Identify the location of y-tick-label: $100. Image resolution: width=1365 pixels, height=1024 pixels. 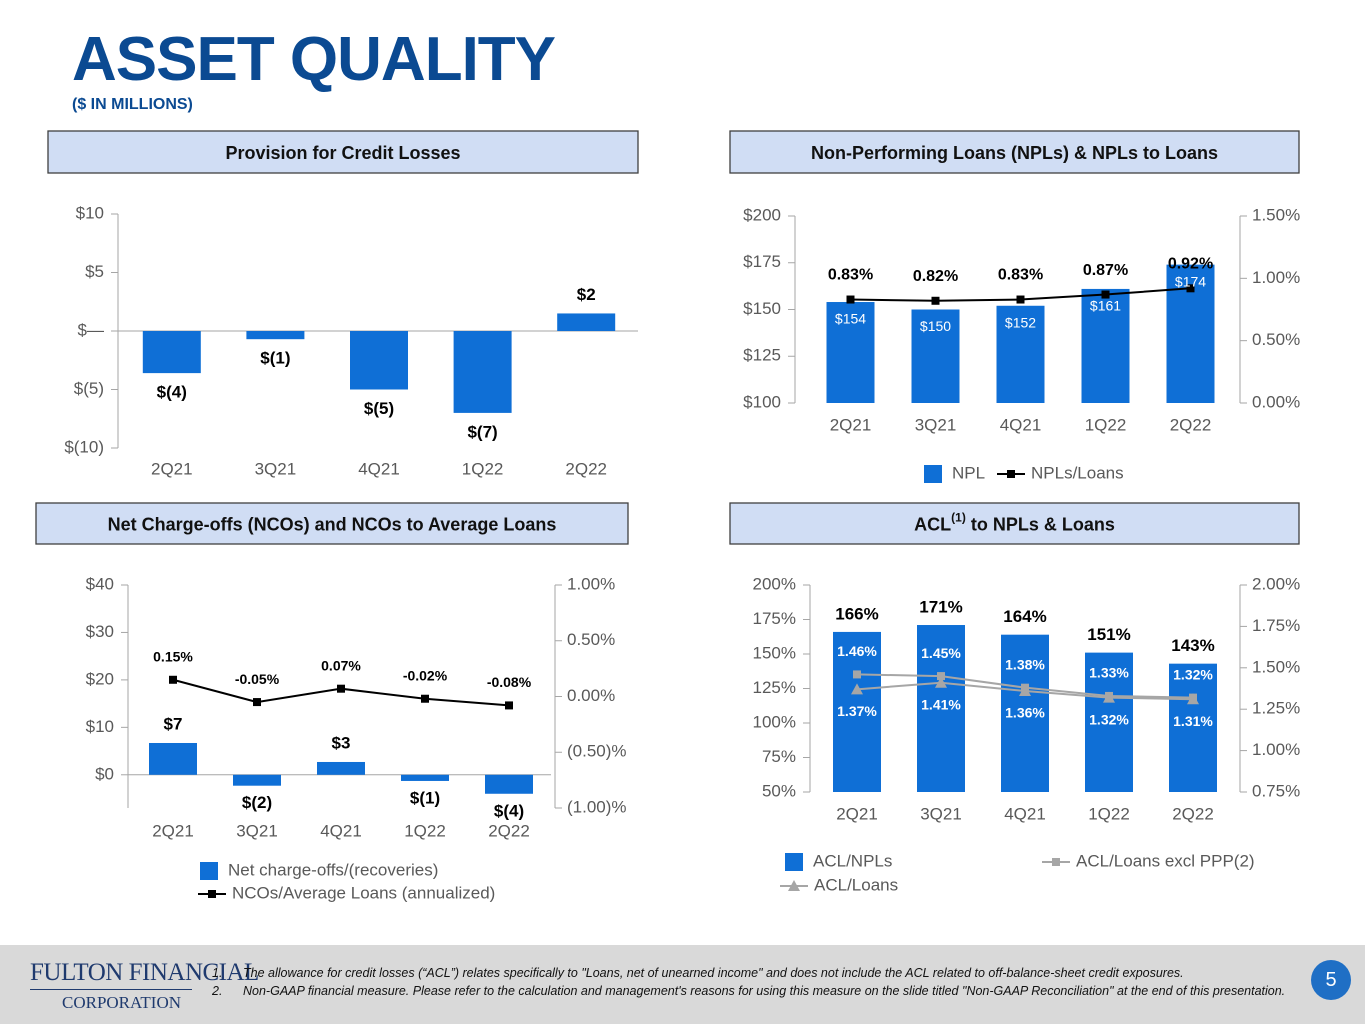
(762, 401).